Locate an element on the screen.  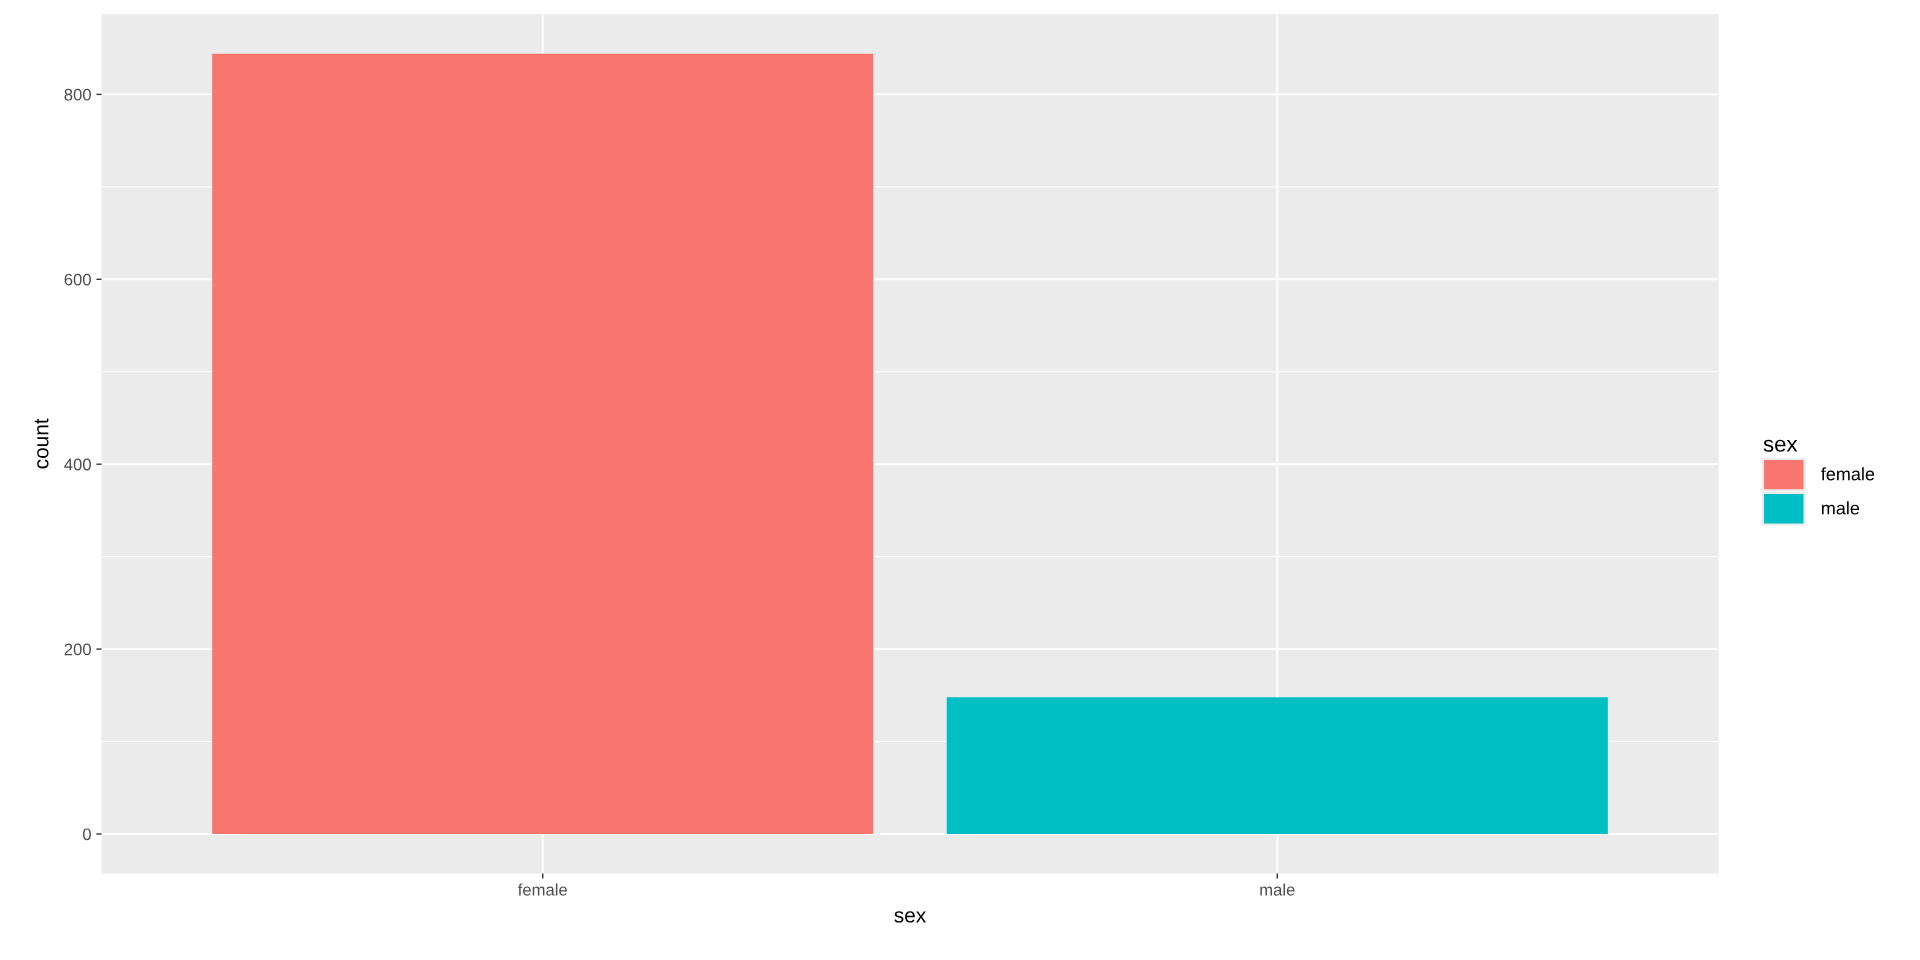
y-tick-label: 0 is located at coordinates (86, 834).